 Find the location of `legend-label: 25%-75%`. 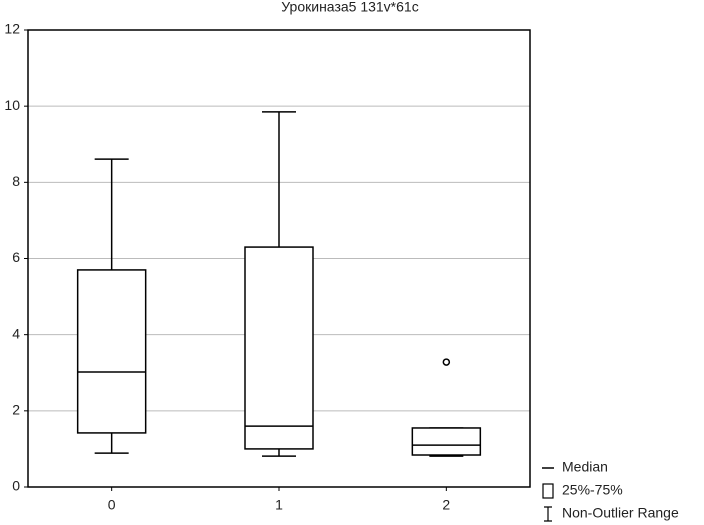

legend-label: 25%-75% is located at coordinates (592, 490).